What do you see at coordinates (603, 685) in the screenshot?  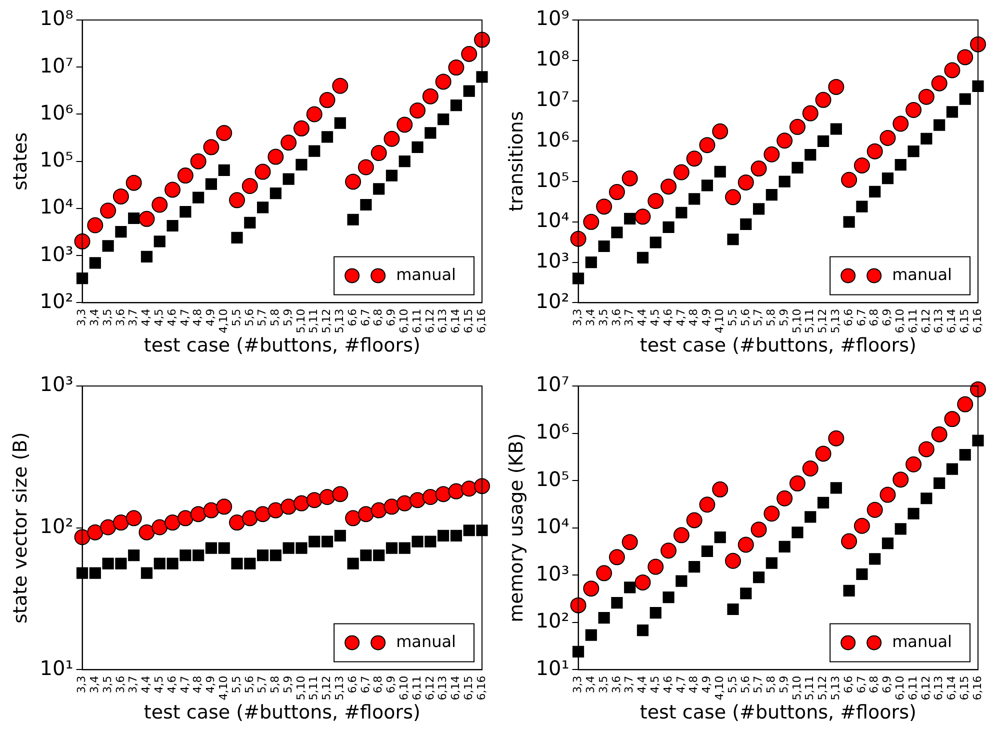 I see `x-tick-label: 3,5` at bounding box center [603, 685].